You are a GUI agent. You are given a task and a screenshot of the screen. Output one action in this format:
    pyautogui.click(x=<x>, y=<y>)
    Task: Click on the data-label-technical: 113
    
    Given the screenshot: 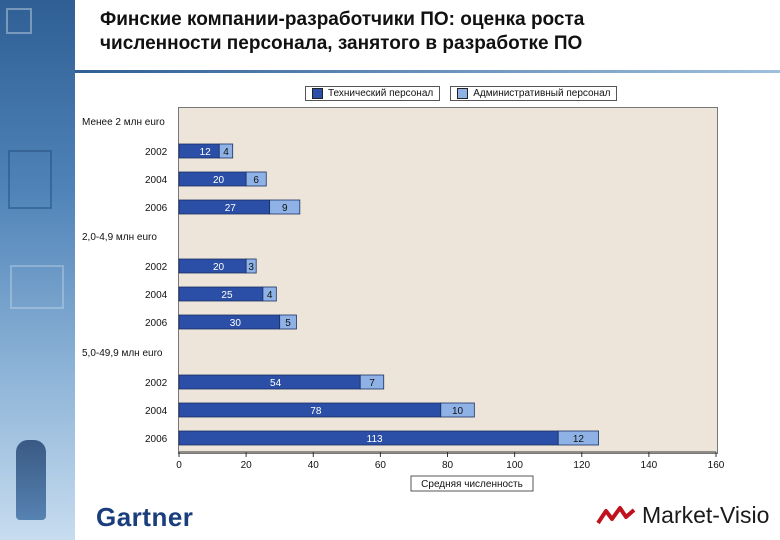 What is the action you would take?
    pyautogui.click(x=375, y=439)
    